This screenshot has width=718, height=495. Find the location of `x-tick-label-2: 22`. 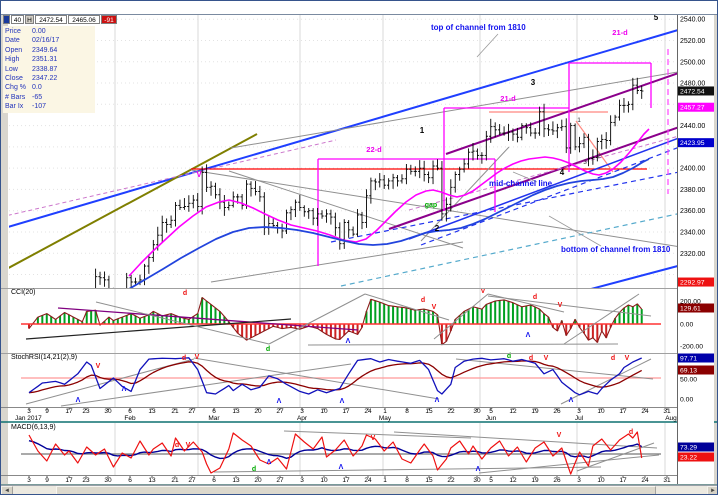

x-tick-label-2: 22 is located at coordinates (451, 480).